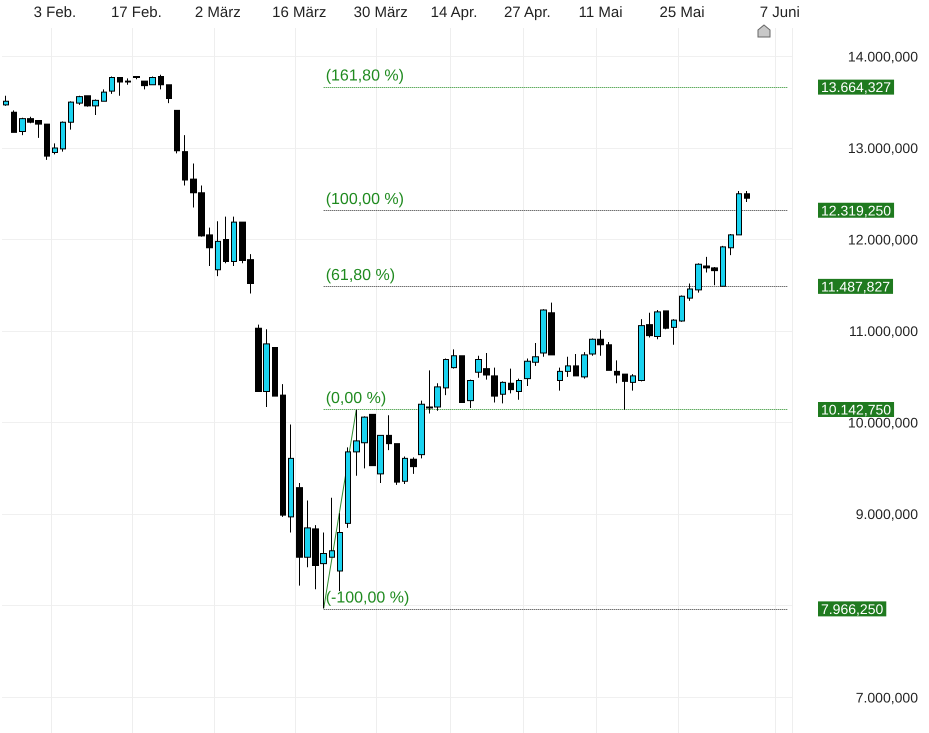 The image size is (929, 733). What do you see at coordinates (217, 12) in the screenshot?
I see `x-tick-label: 2 März` at bounding box center [217, 12].